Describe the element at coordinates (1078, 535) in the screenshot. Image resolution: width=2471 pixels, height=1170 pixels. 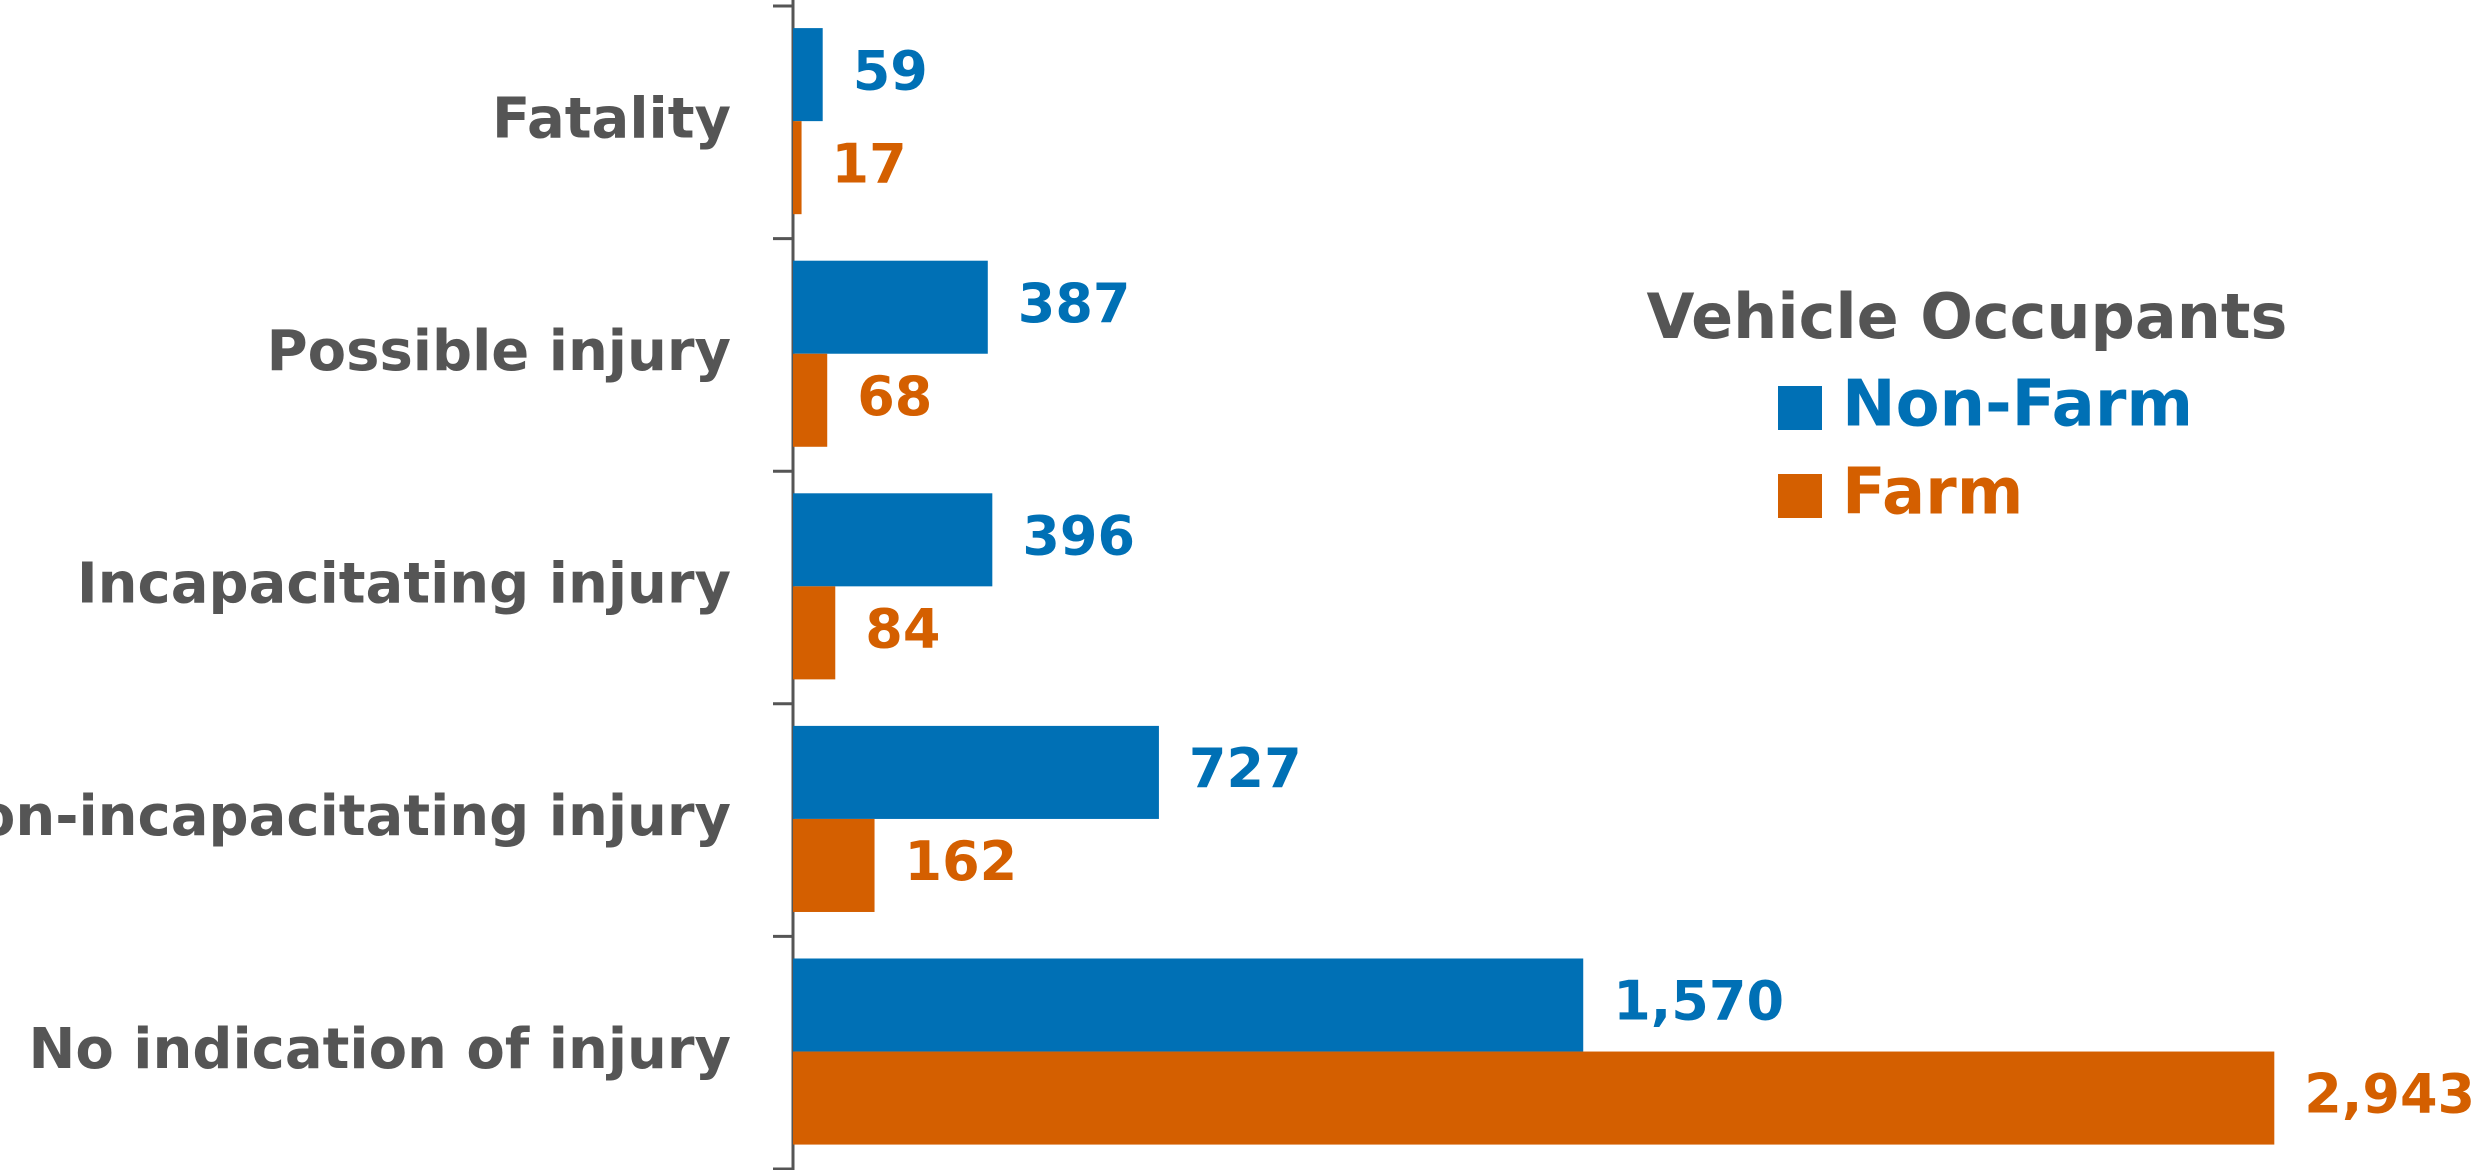
I see `value-label: 396` at that location.